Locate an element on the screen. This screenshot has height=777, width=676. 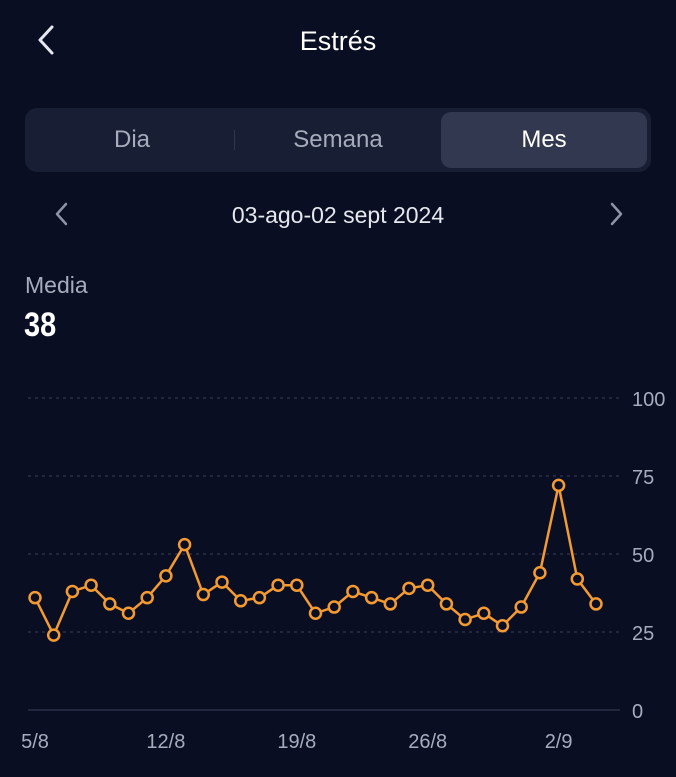
x-tick-label: 5/8 is located at coordinates (35, 742).